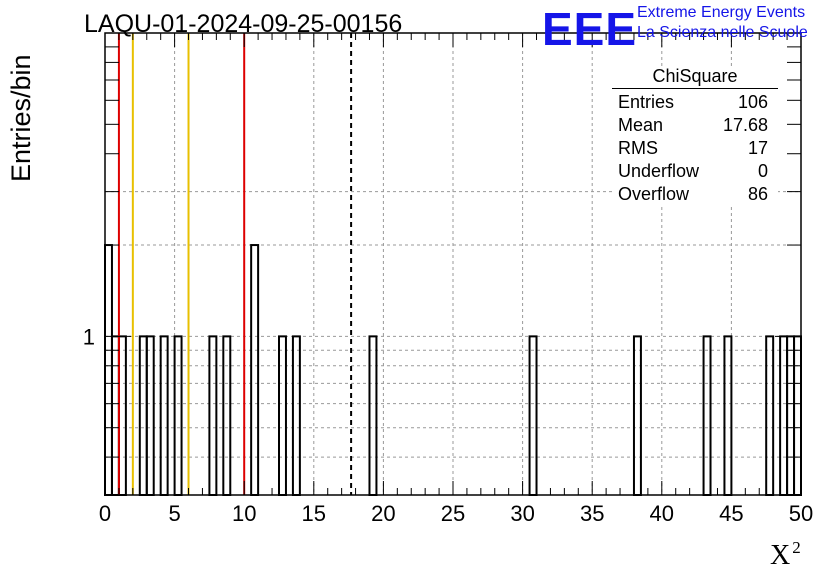  Describe the element at coordinates (801, 513) in the screenshot. I see `x-tick-label: 50` at that location.